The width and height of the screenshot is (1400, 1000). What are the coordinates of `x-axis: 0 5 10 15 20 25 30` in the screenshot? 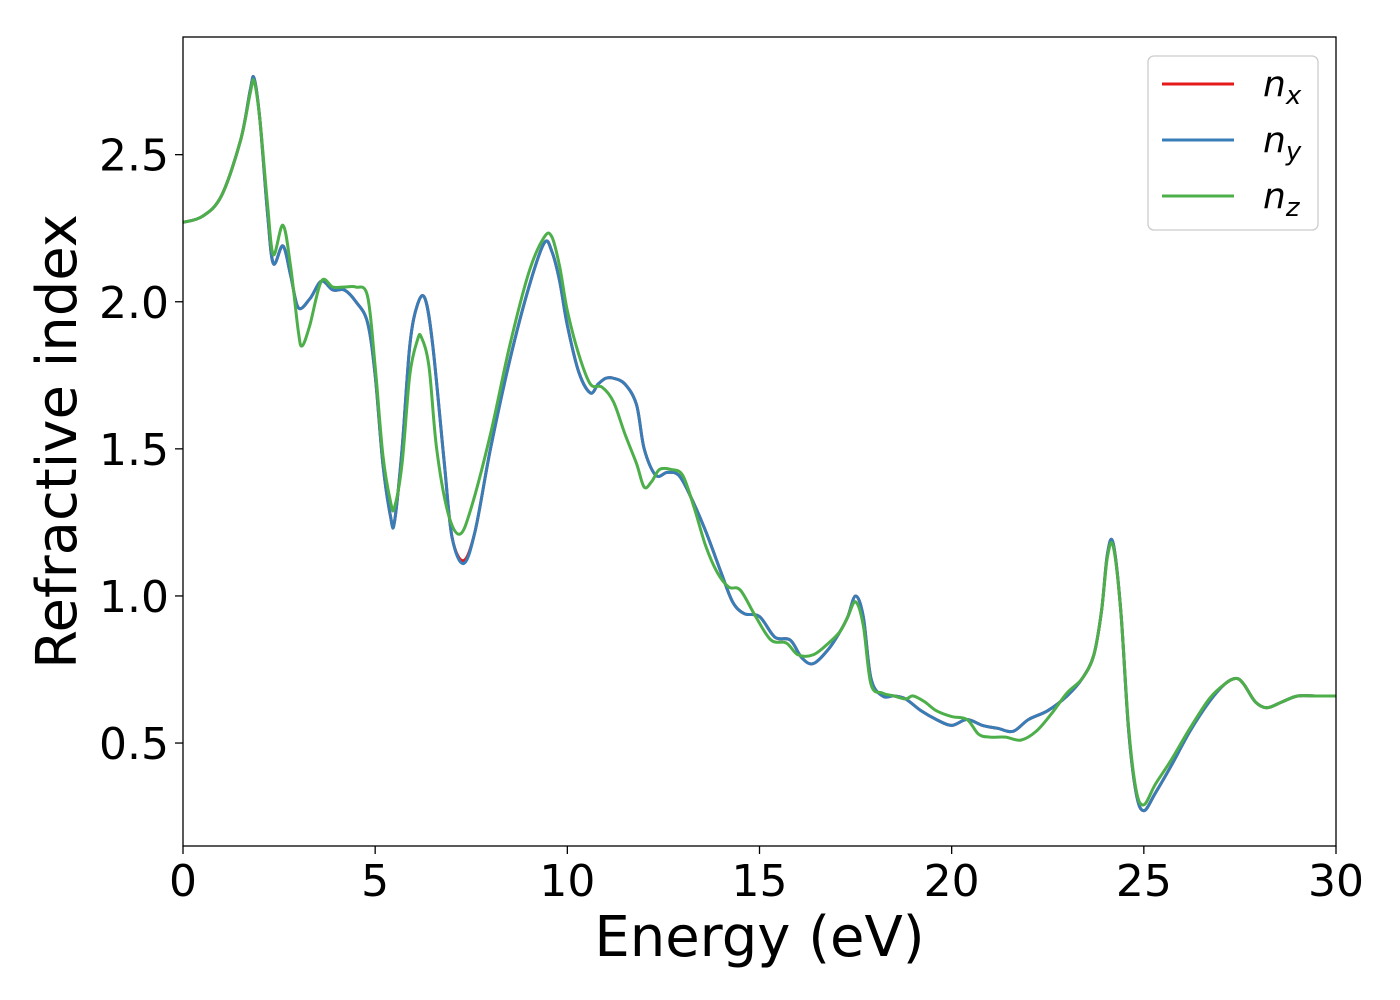 It's located at (766, 876).